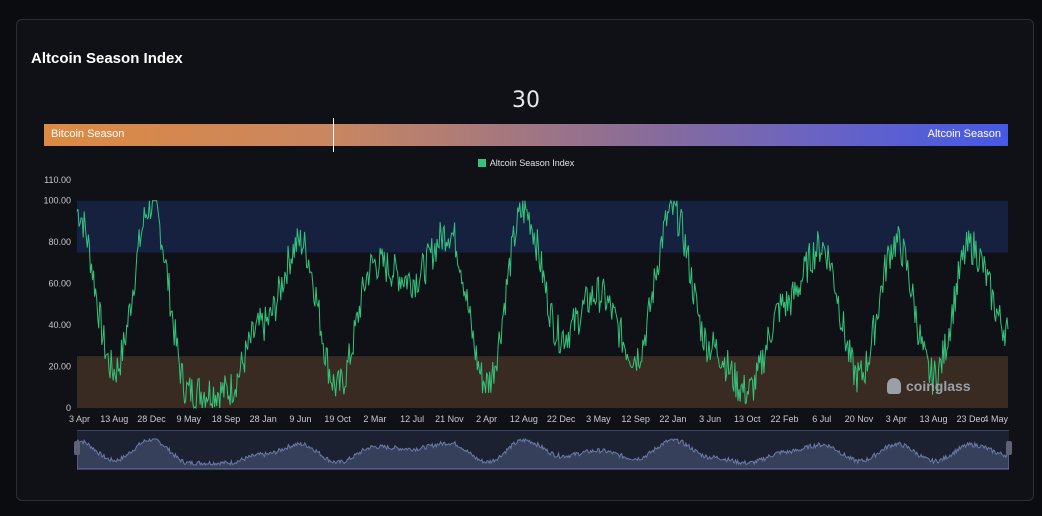 The height and width of the screenshot is (516, 1042). Describe the element at coordinates (672, 419) in the screenshot. I see `x-tick-label: 22 Jan` at that location.